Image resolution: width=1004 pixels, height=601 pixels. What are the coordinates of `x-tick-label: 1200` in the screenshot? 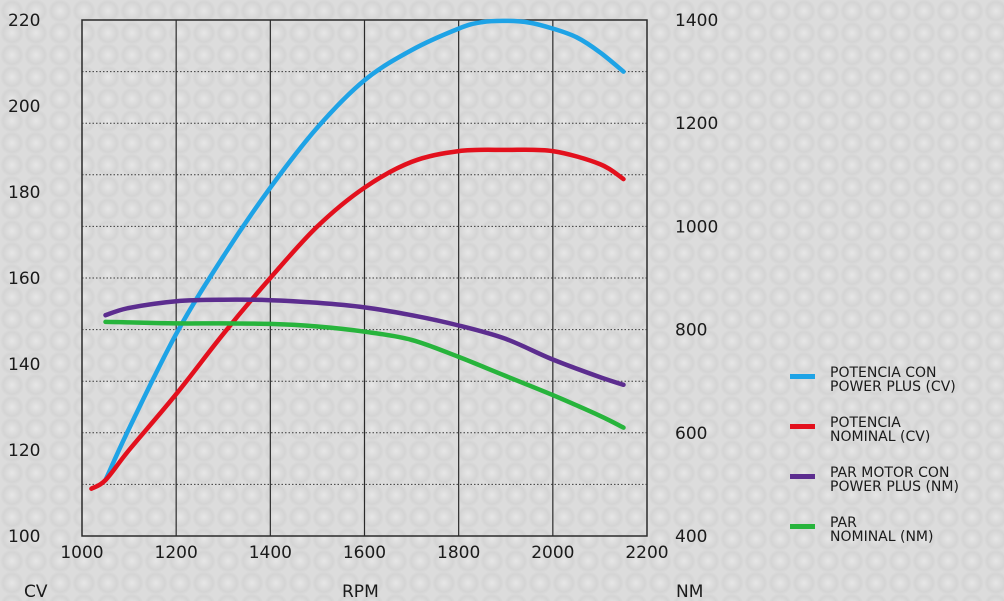 It's located at (176, 553).